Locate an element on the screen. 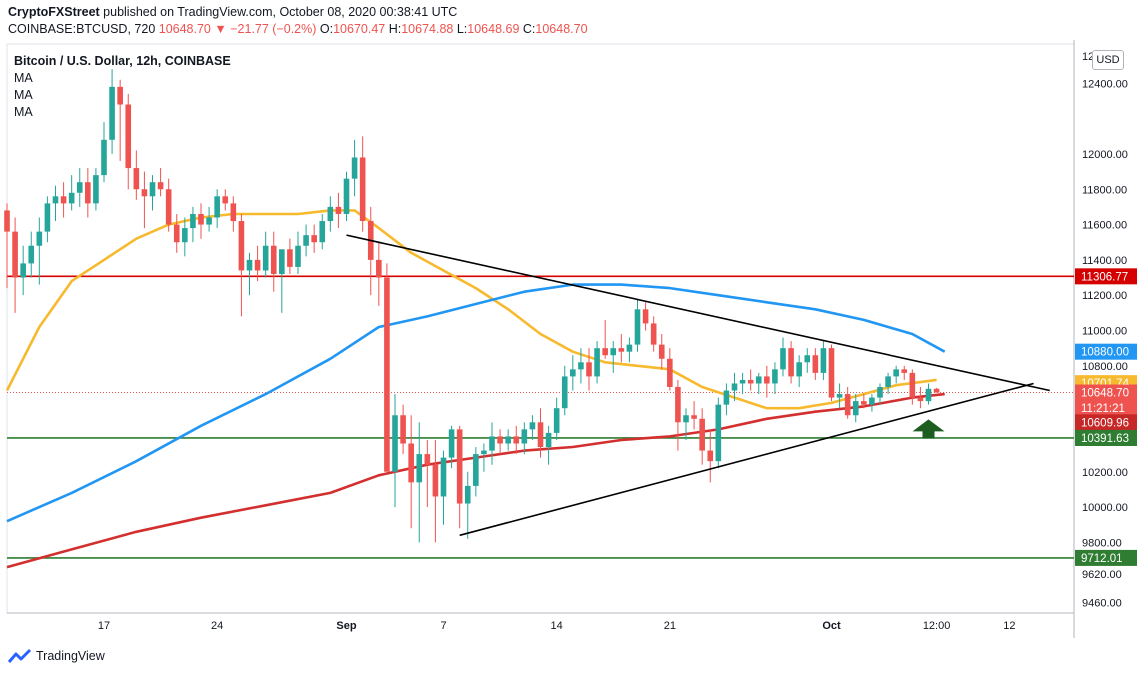 This screenshot has width=1147, height=675. tradingview-branding: TradingView is located at coordinates (56, 656).